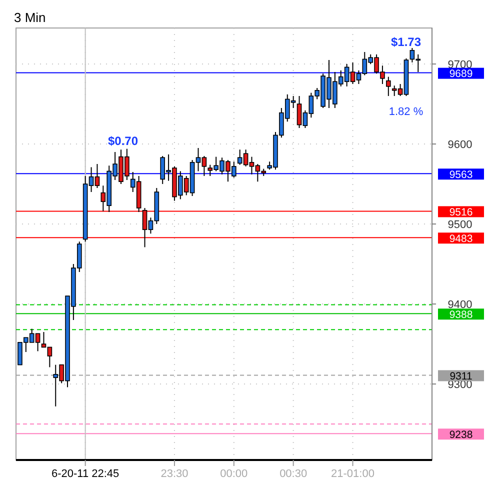 The image size is (498, 493). I want to click on annotation: $1.73, so click(406, 42).